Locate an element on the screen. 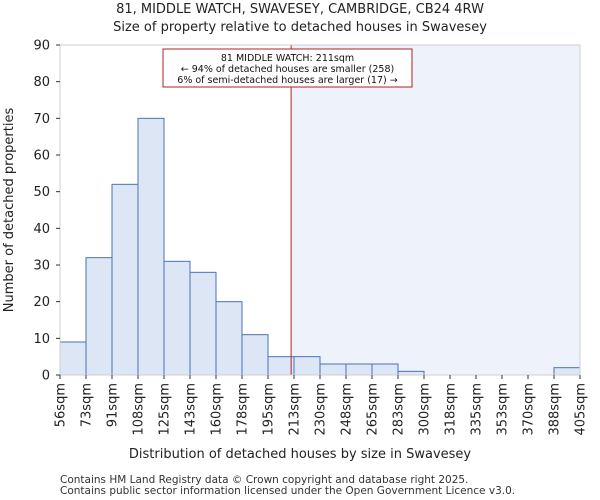  x-tick-label: 353sqm is located at coordinates (503, 409).